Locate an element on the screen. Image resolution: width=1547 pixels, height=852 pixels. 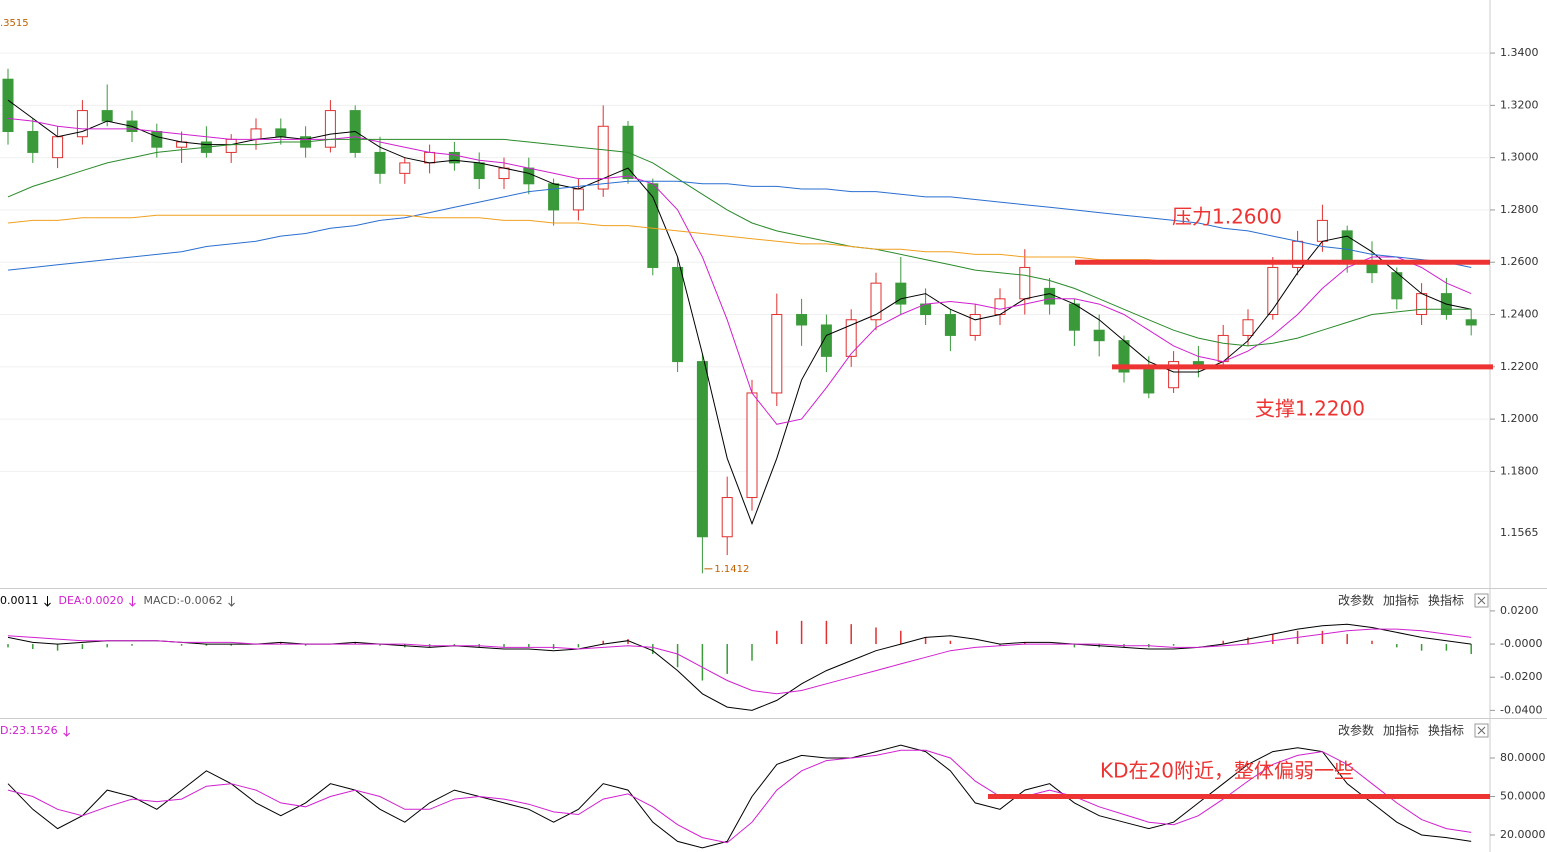
min-marker: 1.1412 is located at coordinates (731, 569).